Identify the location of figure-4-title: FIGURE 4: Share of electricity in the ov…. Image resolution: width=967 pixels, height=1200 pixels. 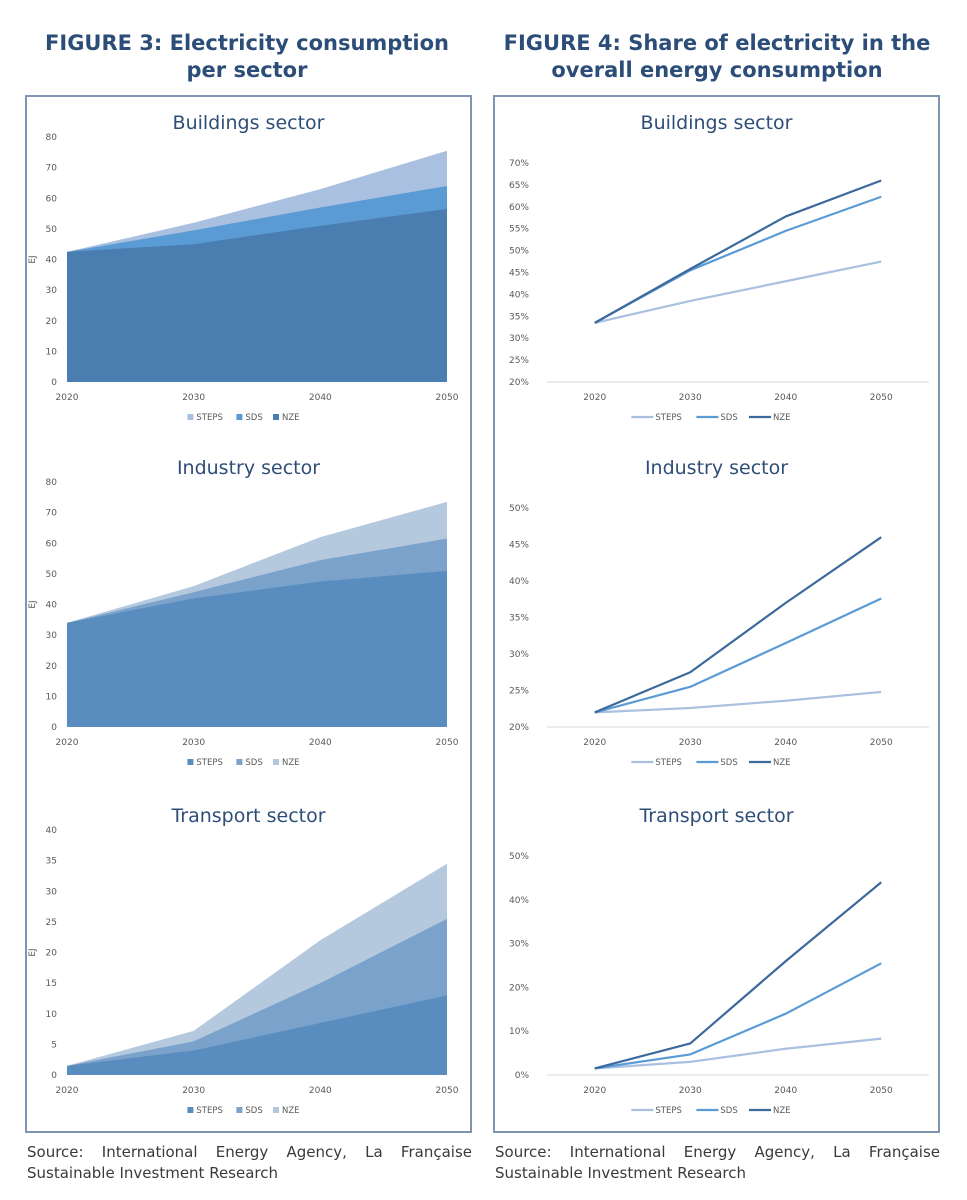
(717, 57).